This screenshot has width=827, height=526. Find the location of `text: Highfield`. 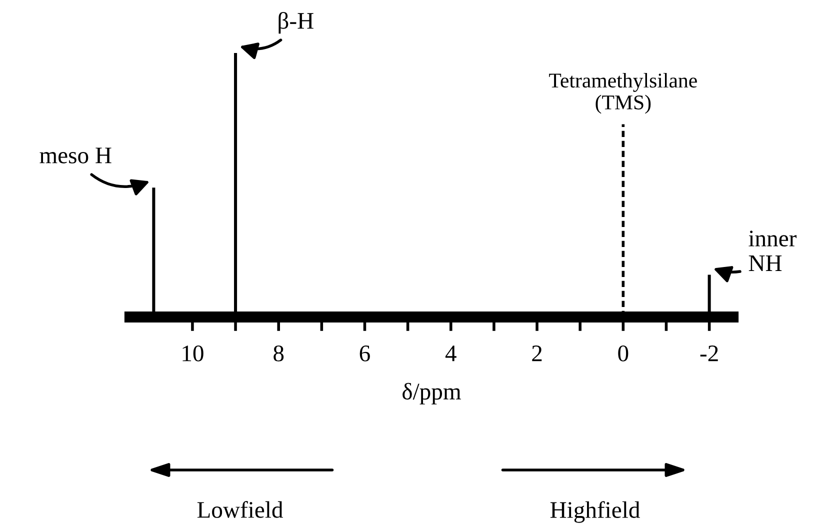

text: Highfield is located at coordinates (595, 512).